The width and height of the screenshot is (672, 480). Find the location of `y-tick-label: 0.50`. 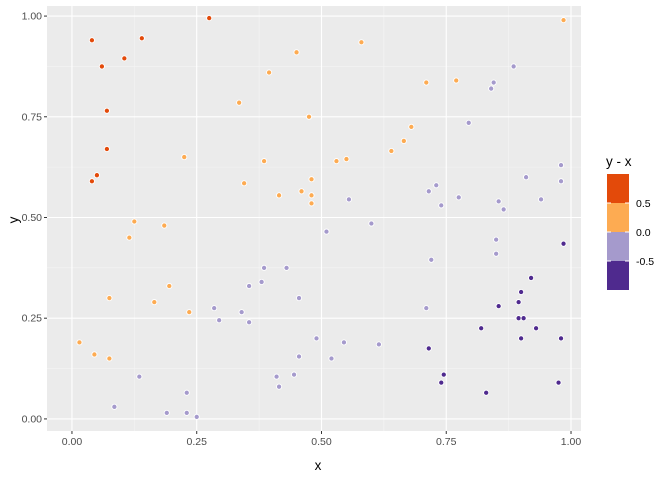

y-tick-label: 0.50 is located at coordinates (32, 218).